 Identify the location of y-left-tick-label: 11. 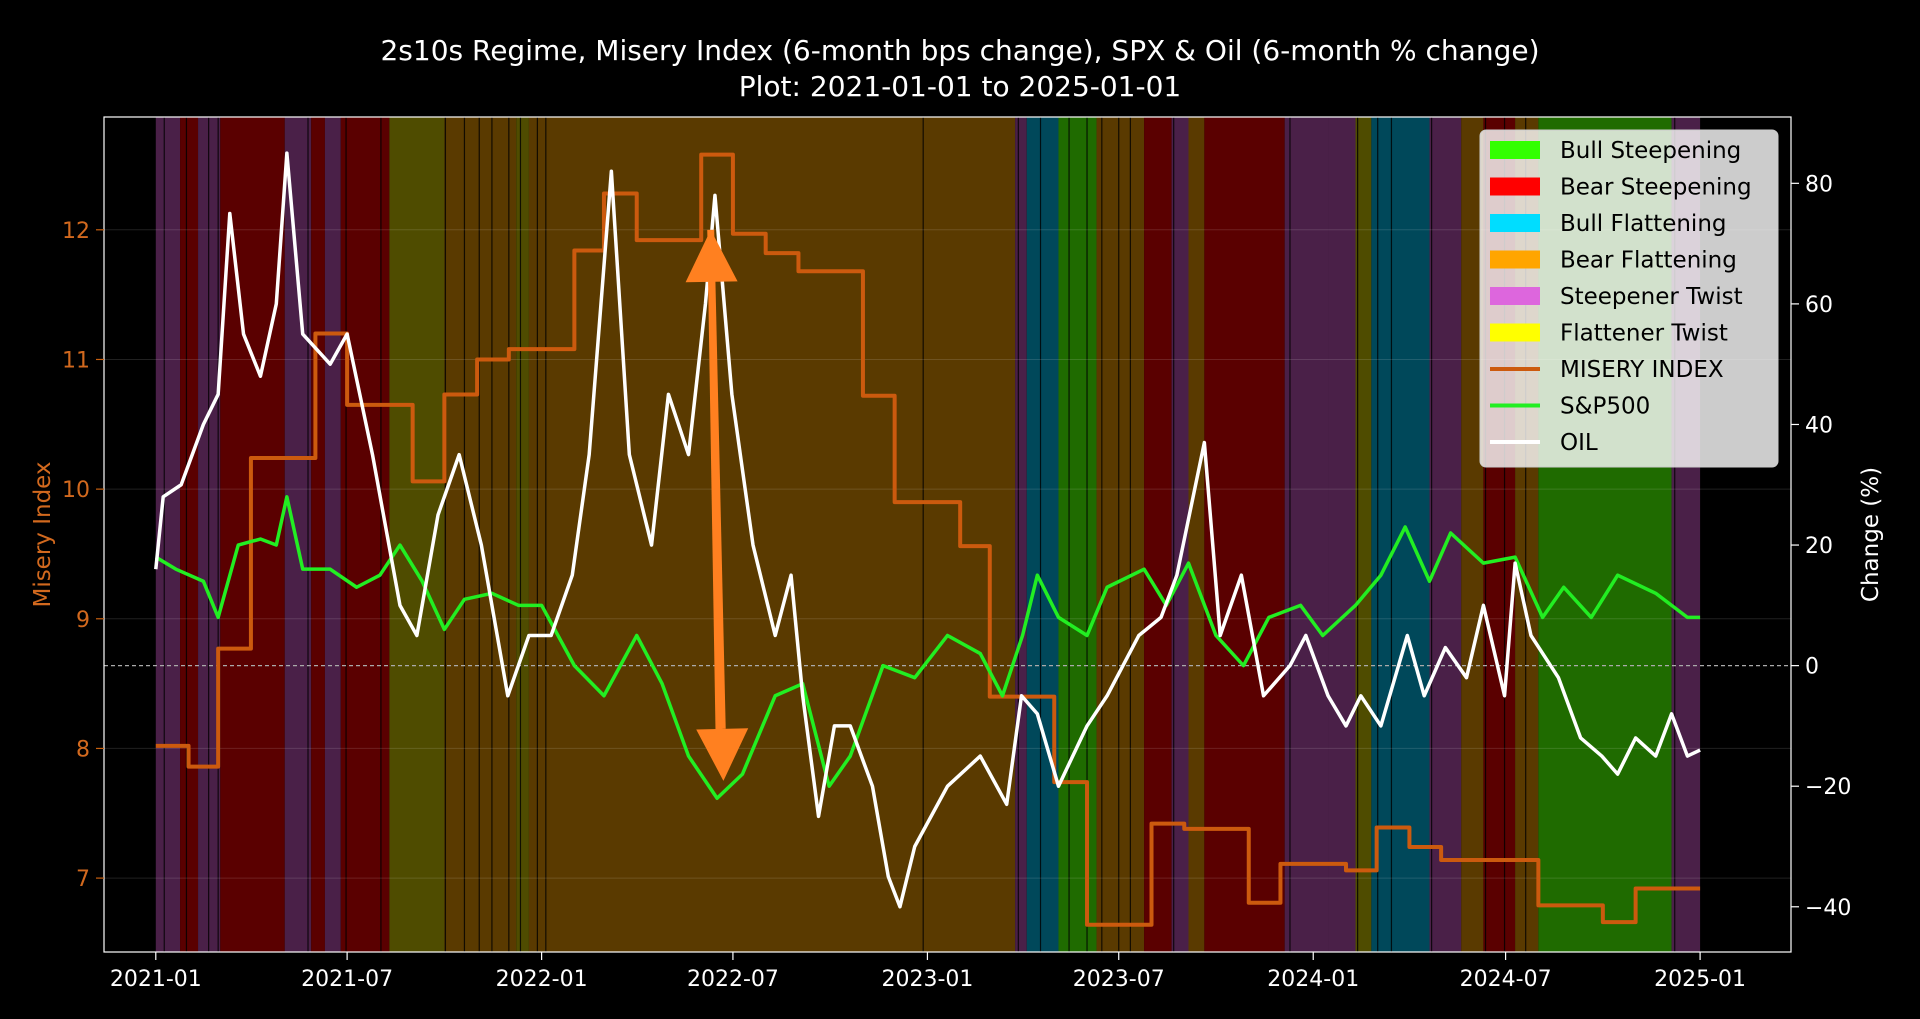
(76, 360).